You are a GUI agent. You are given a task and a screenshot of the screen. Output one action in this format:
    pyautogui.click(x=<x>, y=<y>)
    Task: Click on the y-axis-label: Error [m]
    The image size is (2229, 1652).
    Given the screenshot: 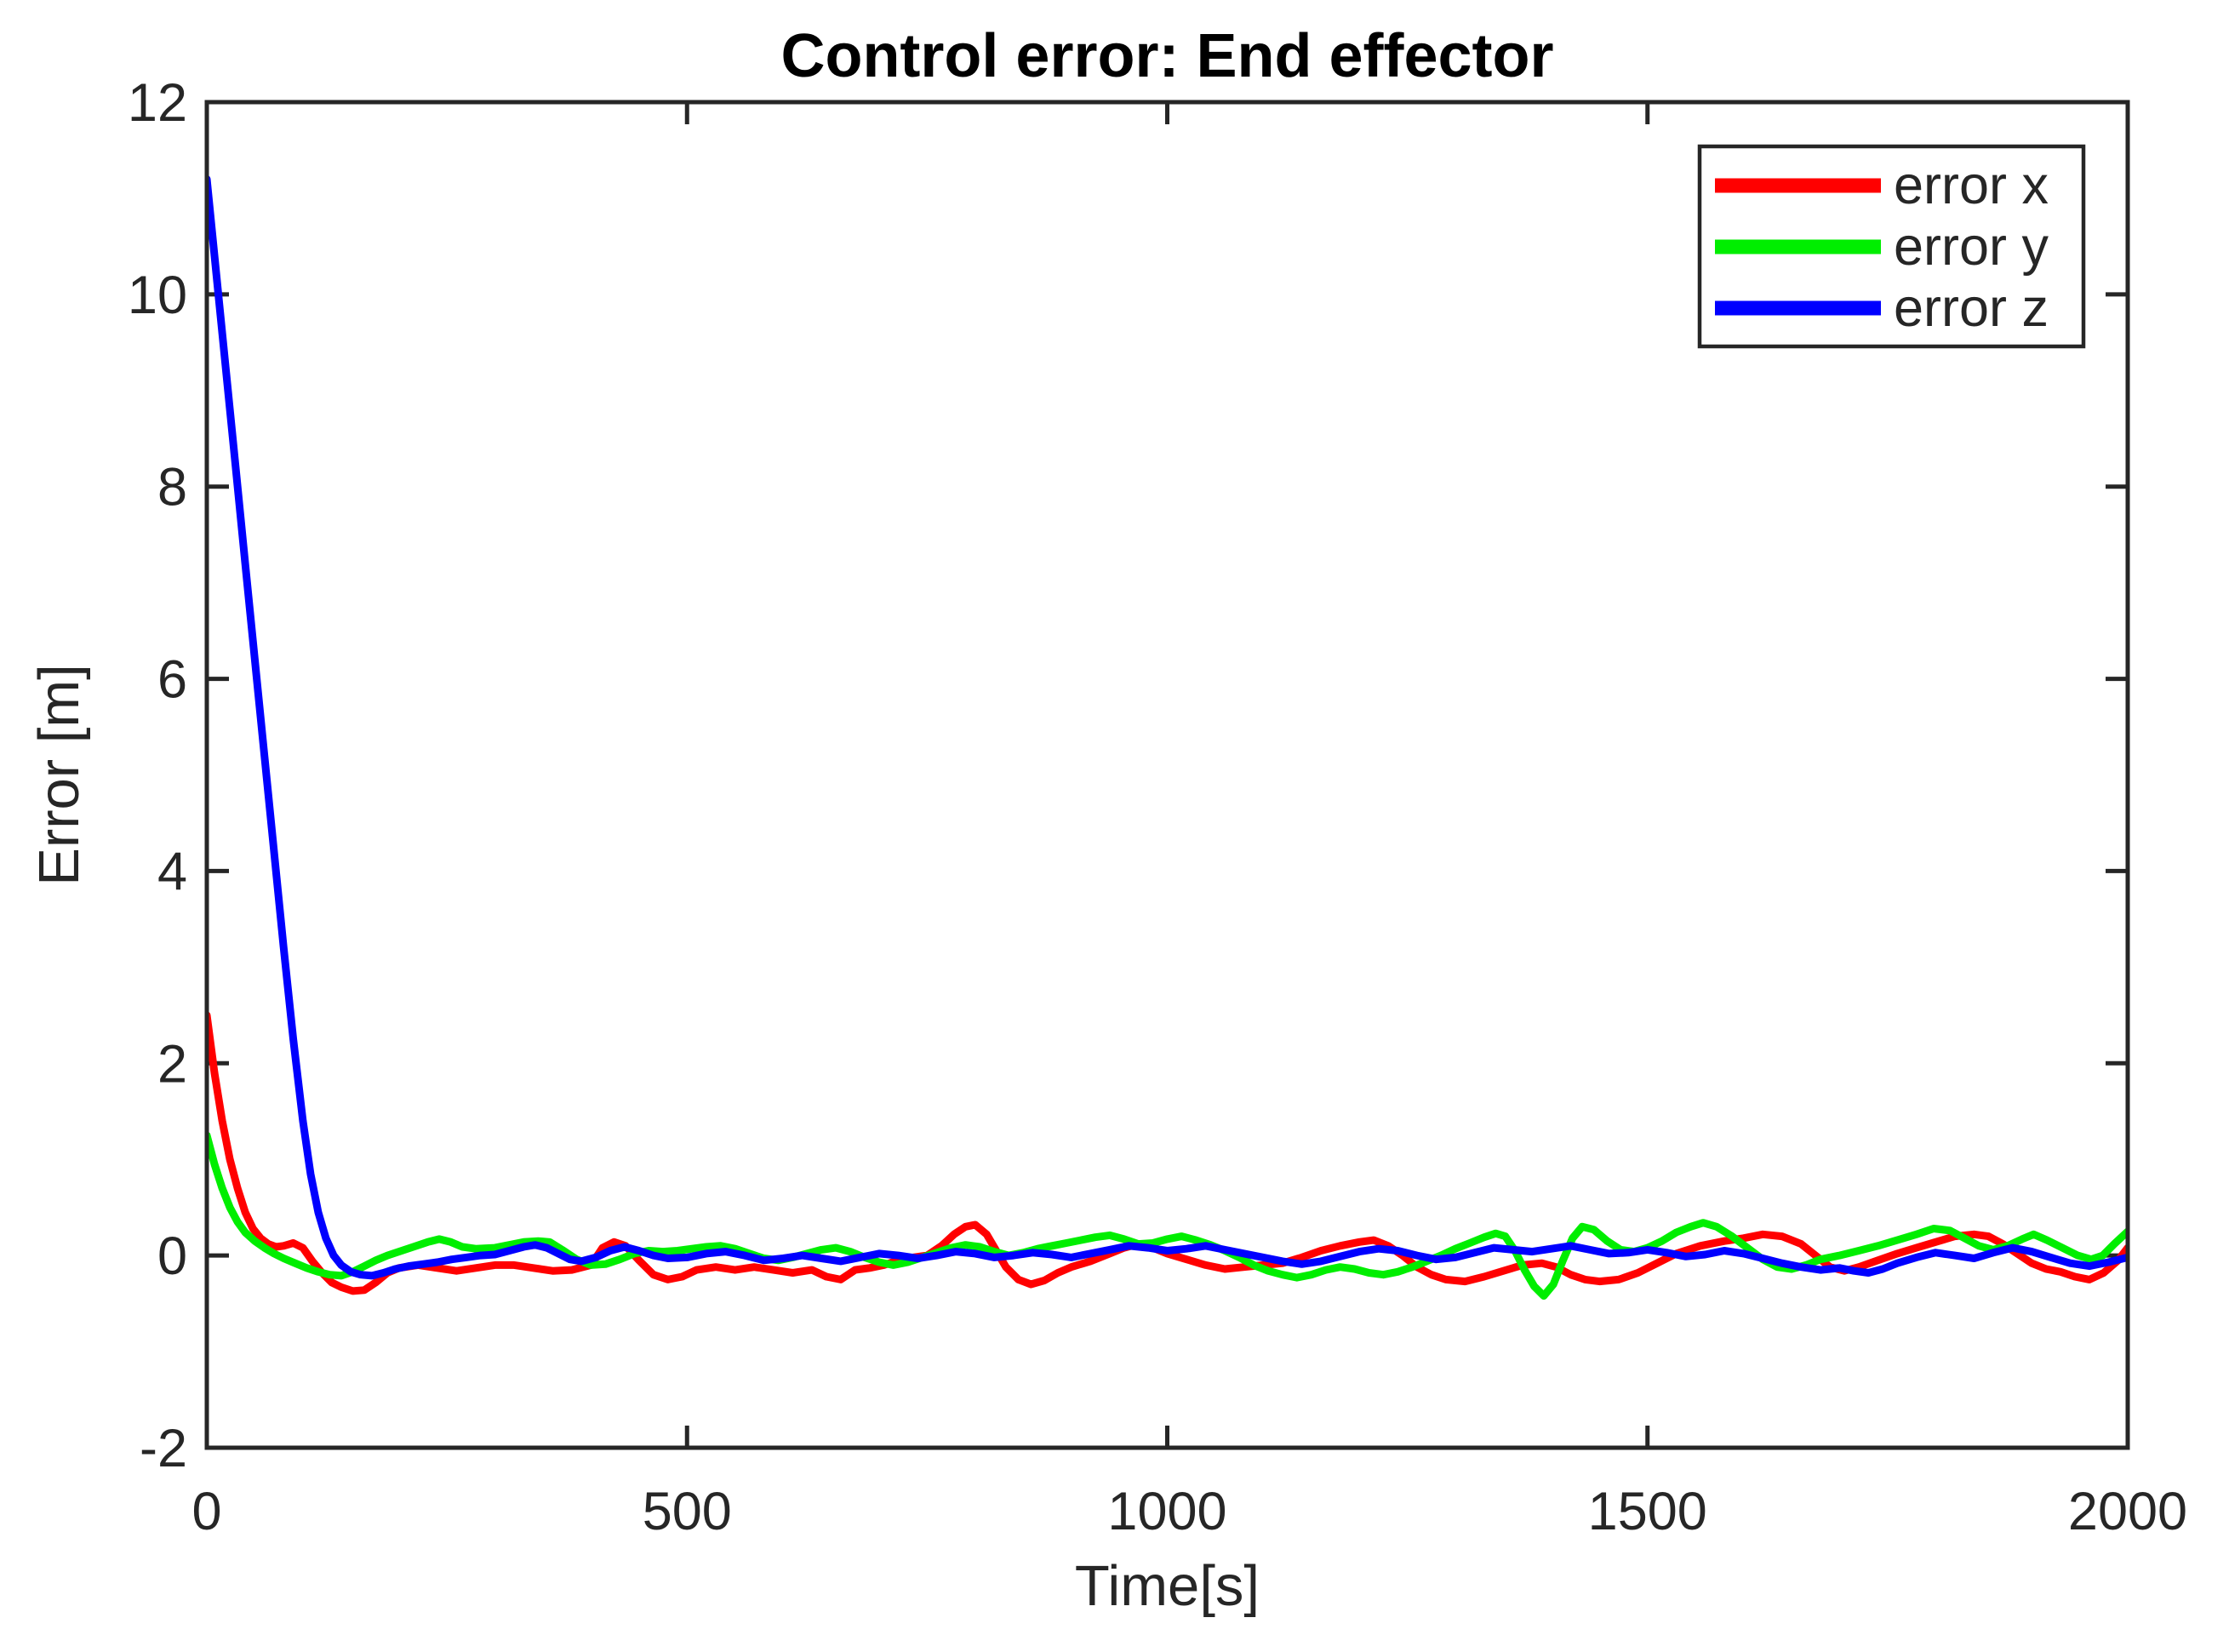 What is the action you would take?
    pyautogui.click(x=59, y=775)
    